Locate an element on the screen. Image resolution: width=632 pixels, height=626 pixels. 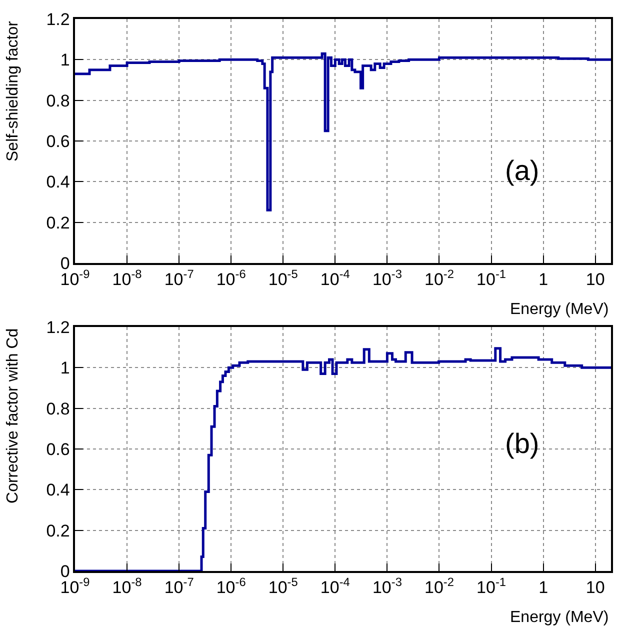
annotation: (b) is located at coordinates (522, 443).